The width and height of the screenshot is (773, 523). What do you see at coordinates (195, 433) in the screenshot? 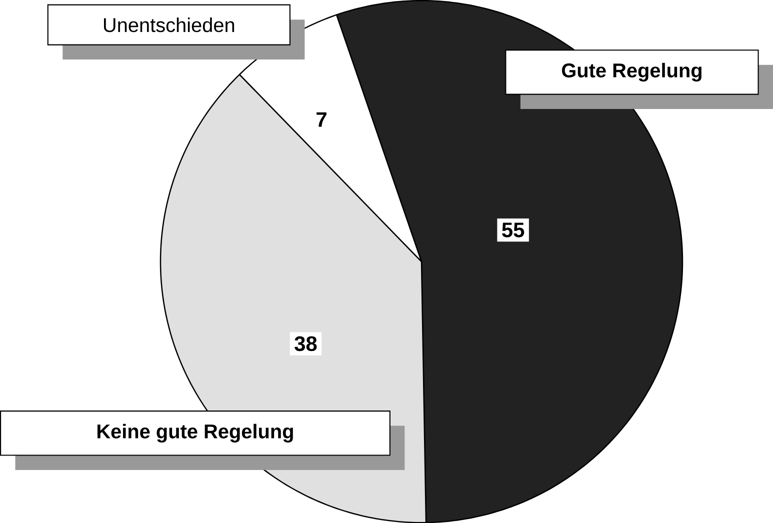
I see `slice-label: Keine gute Regelung` at bounding box center [195, 433].